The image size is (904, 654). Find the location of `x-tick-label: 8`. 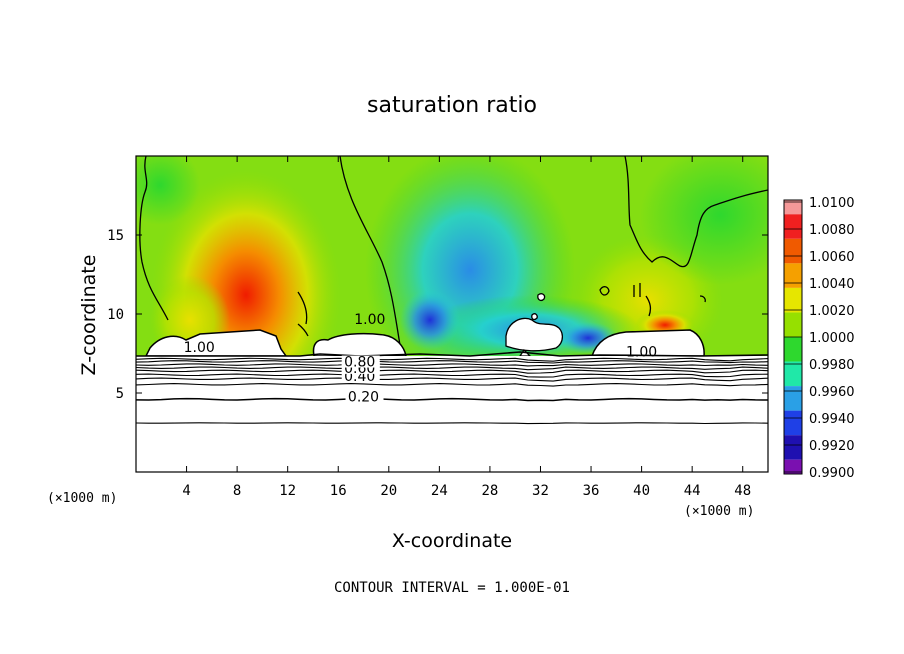

x-tick-label: 8 is located at coordinates (237, 491).